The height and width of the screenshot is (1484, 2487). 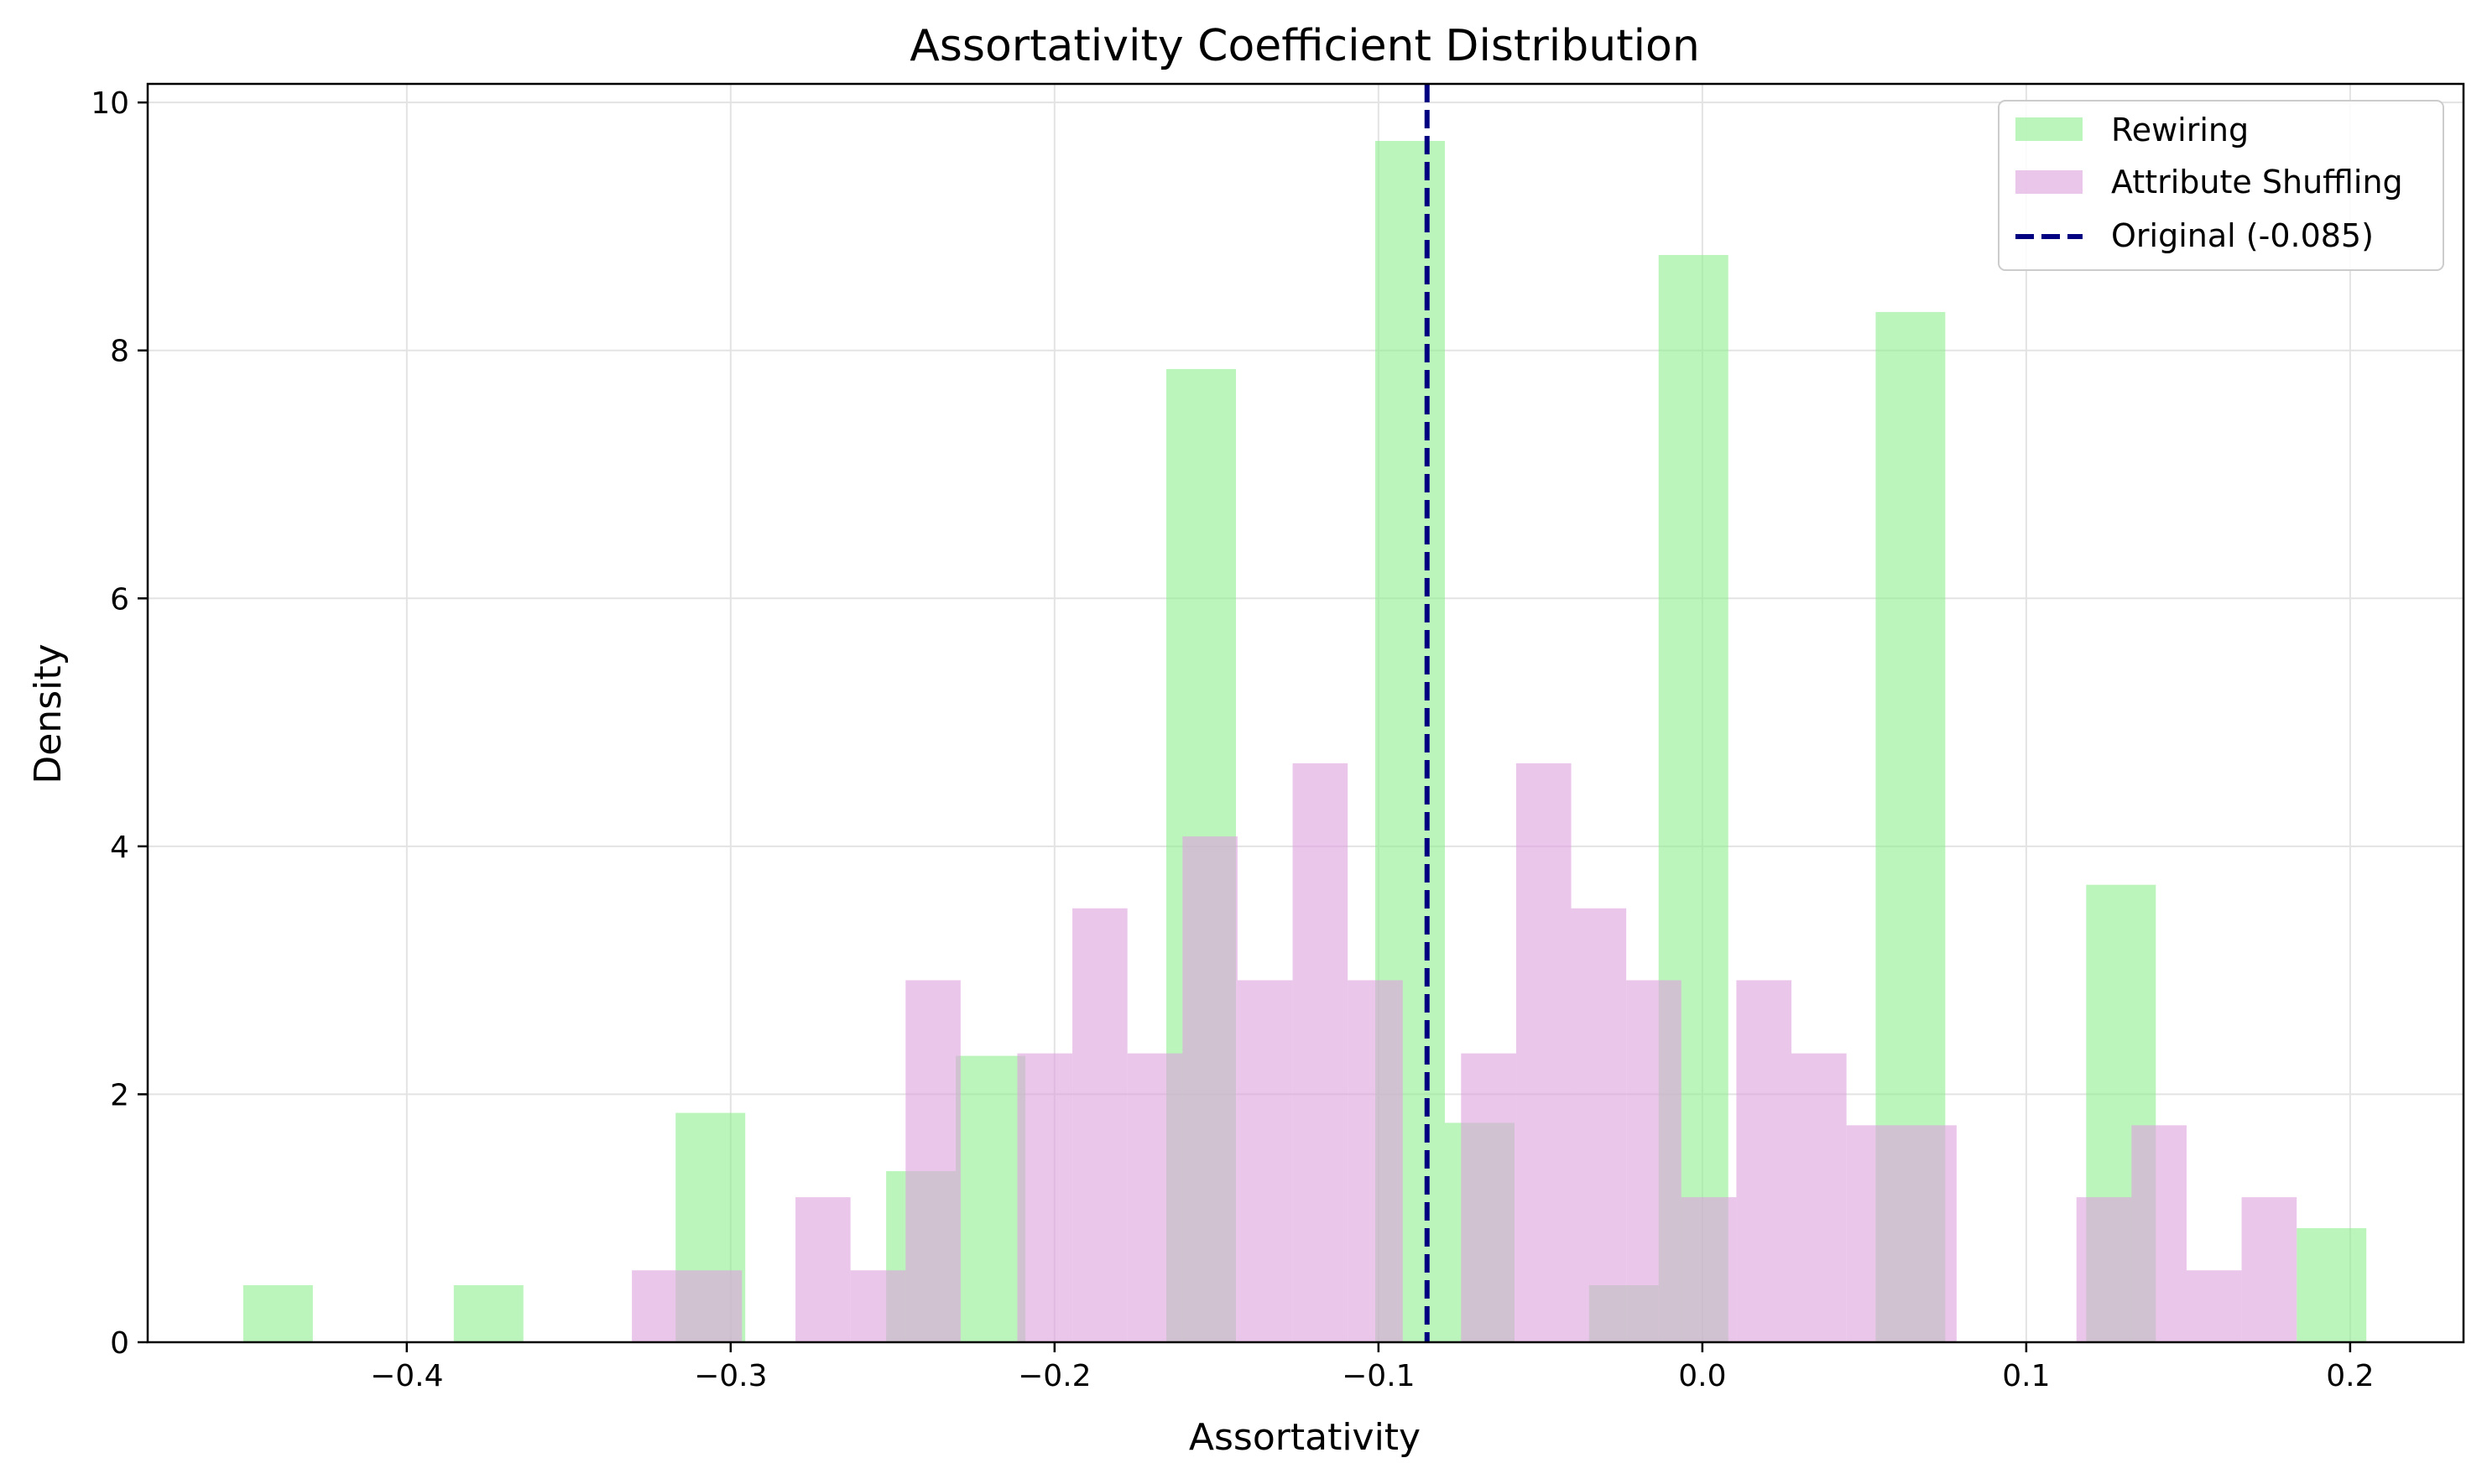 What do you see at coordinates (1305, 46) in the screenshot?
I see `chart-title: Assortativity Coefficient Distribution` at bounding box center [1305, 46].